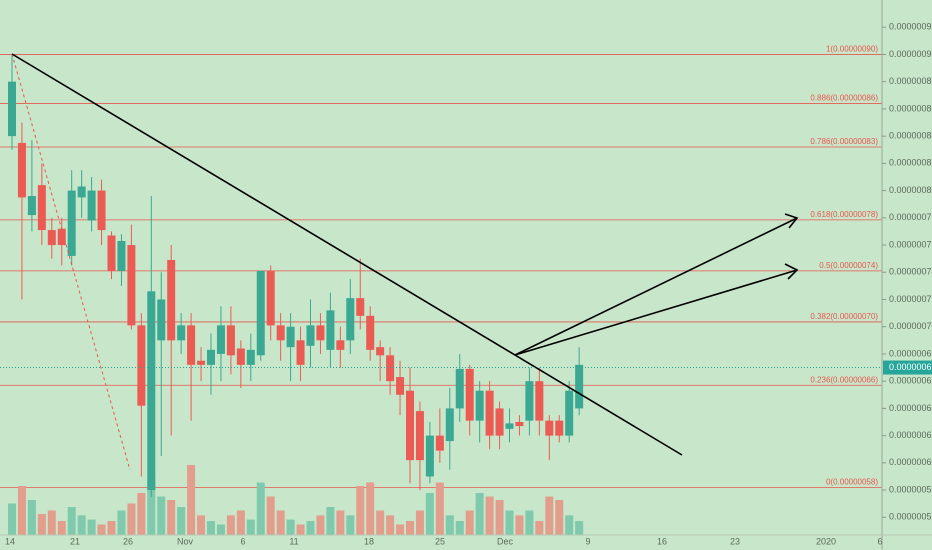 Image resolution: width=932 pixels, height=550 pixels. Describe the element at coordinates (879, 541) in the screenshot. I see `x-tick-label: 6` at that location.